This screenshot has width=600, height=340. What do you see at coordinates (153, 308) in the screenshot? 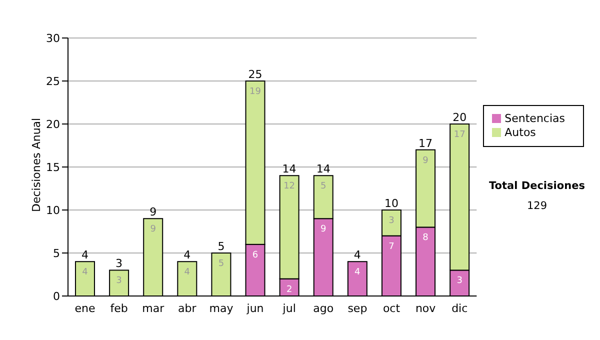
I see `x-tick-label: mar` at bounding box center [153, 308].